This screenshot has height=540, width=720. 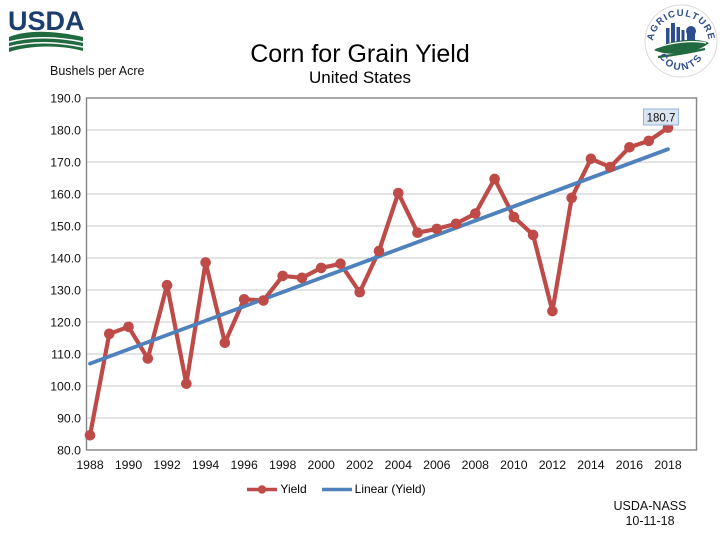 I want to click on legend-item-linear-yield: Linear (Yield), so click(x=373, y=489).